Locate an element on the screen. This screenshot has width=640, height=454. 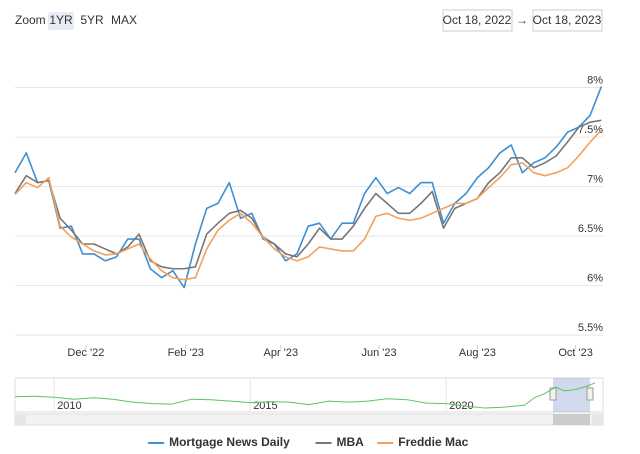
legend-label: Mortgage News Daily is located at coordinates (229, 442).